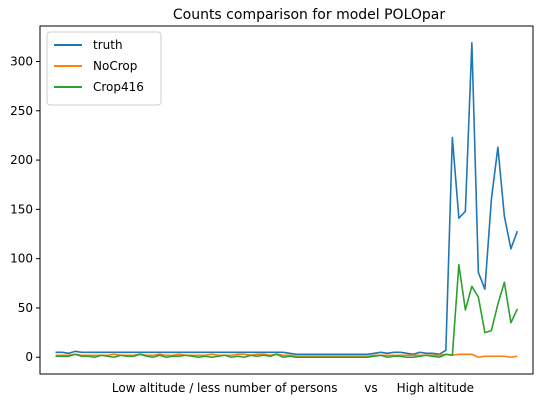  What do you see at coordinates (115, 66) in the screenshot?
I see `legend-label: NoCrop` at bounding box center [115, 66].